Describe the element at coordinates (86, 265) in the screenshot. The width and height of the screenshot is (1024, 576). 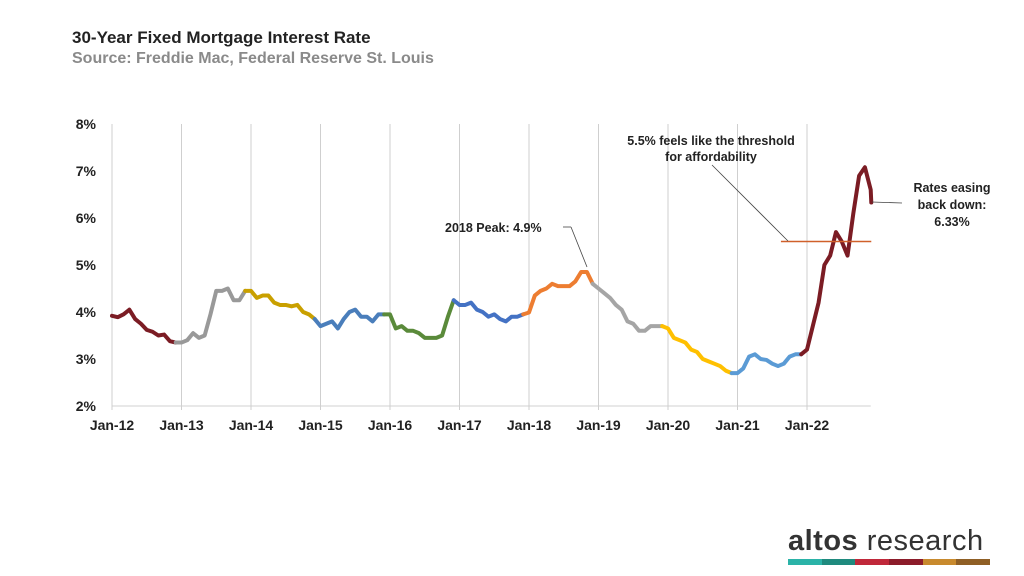
I see `y-tick-label: 5%` at that location.